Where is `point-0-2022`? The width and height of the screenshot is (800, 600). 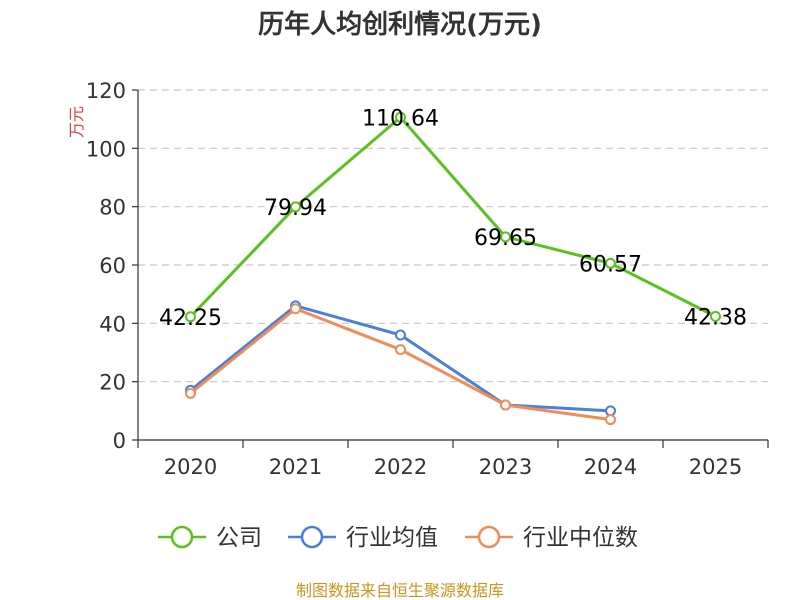
point-0-2022 is located at coordinates (400, 117).